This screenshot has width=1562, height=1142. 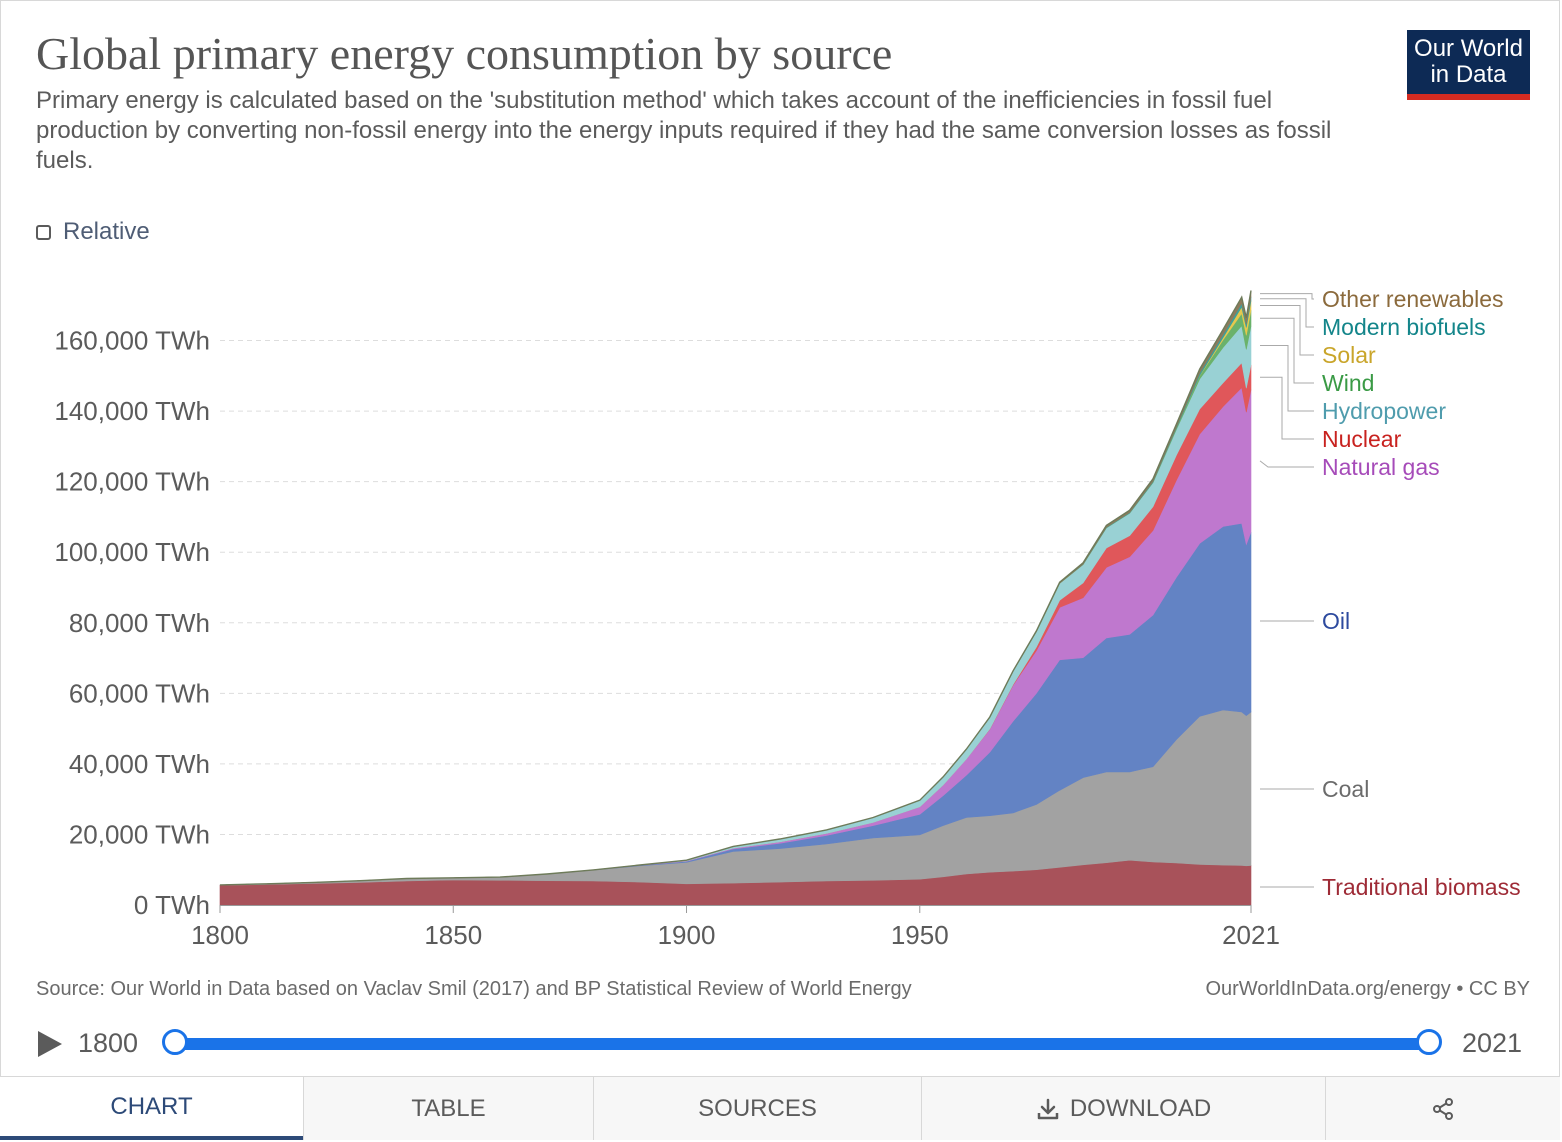 I want to click on tab-download-label: DOWNLOAD, so click(x=1140, y=1108).